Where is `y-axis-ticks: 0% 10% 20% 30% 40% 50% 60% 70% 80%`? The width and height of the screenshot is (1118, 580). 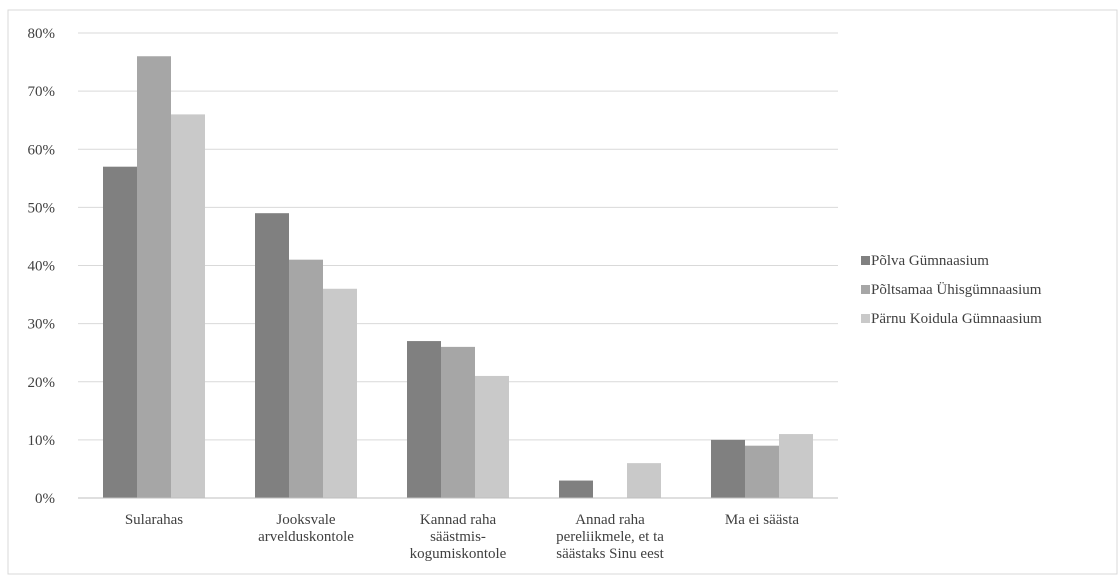 y-axis-ticks: 0% 10% 20% 30% 40% 50% 60% 70% 80% is located at coordinates (42, 266).